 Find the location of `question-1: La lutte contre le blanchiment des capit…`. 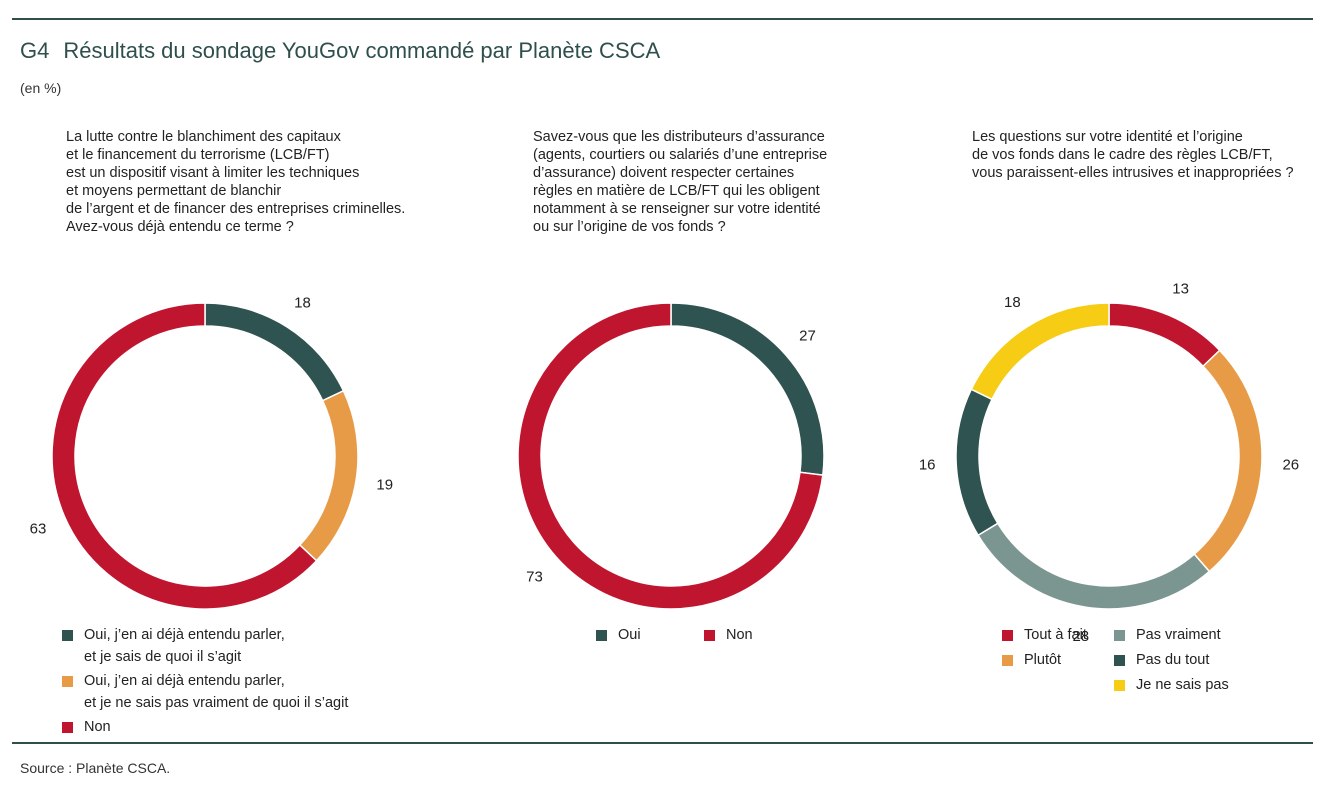

question-1: La lutte contre le blanchiment des capit… is located at coordinates (235, 182).